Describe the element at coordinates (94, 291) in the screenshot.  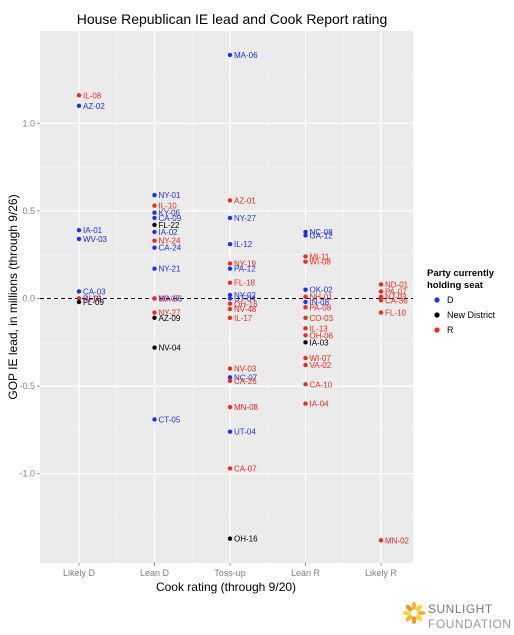
I see `data-label: CA-03` at that location.